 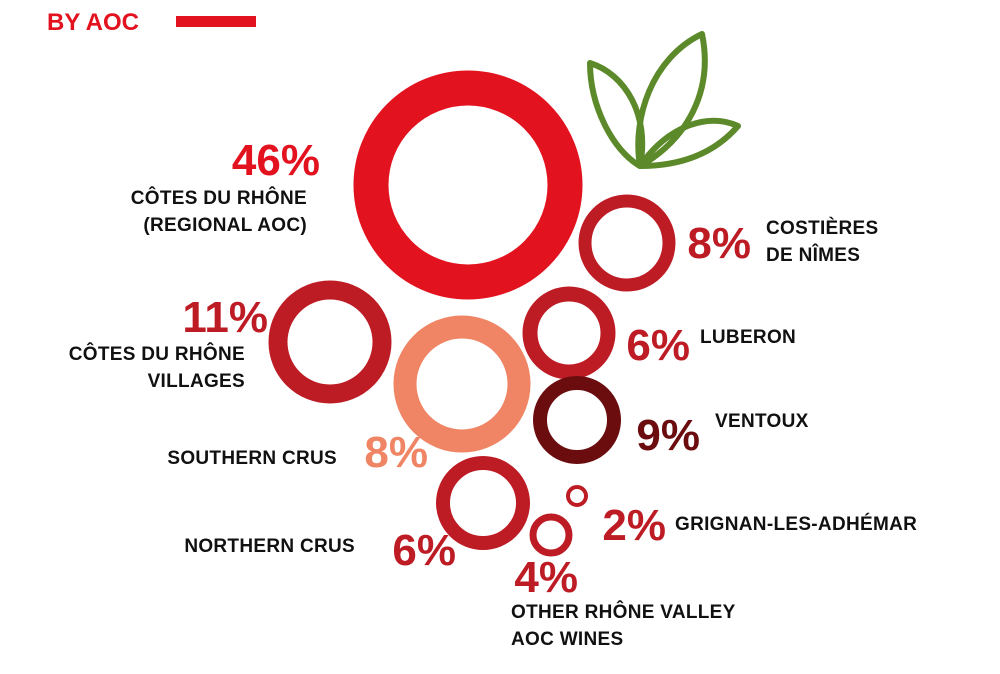 What do you see at coordinates (93, 22) in the screenshot?
I see `chart-title: BY AOC` at bounding box center [93, 22].